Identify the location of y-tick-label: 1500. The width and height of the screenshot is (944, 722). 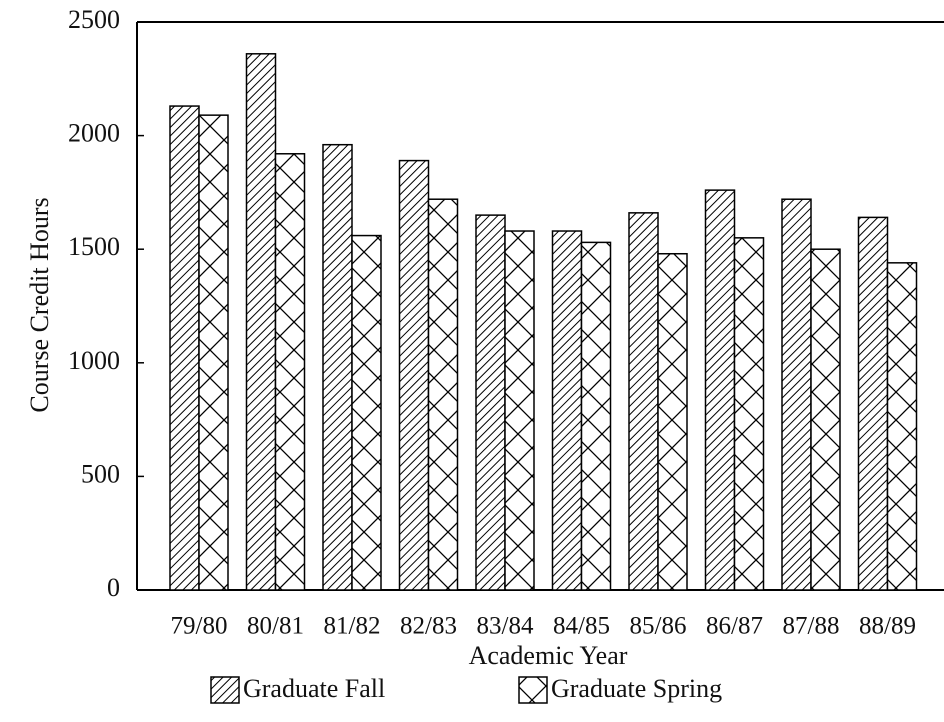
(94, 246).